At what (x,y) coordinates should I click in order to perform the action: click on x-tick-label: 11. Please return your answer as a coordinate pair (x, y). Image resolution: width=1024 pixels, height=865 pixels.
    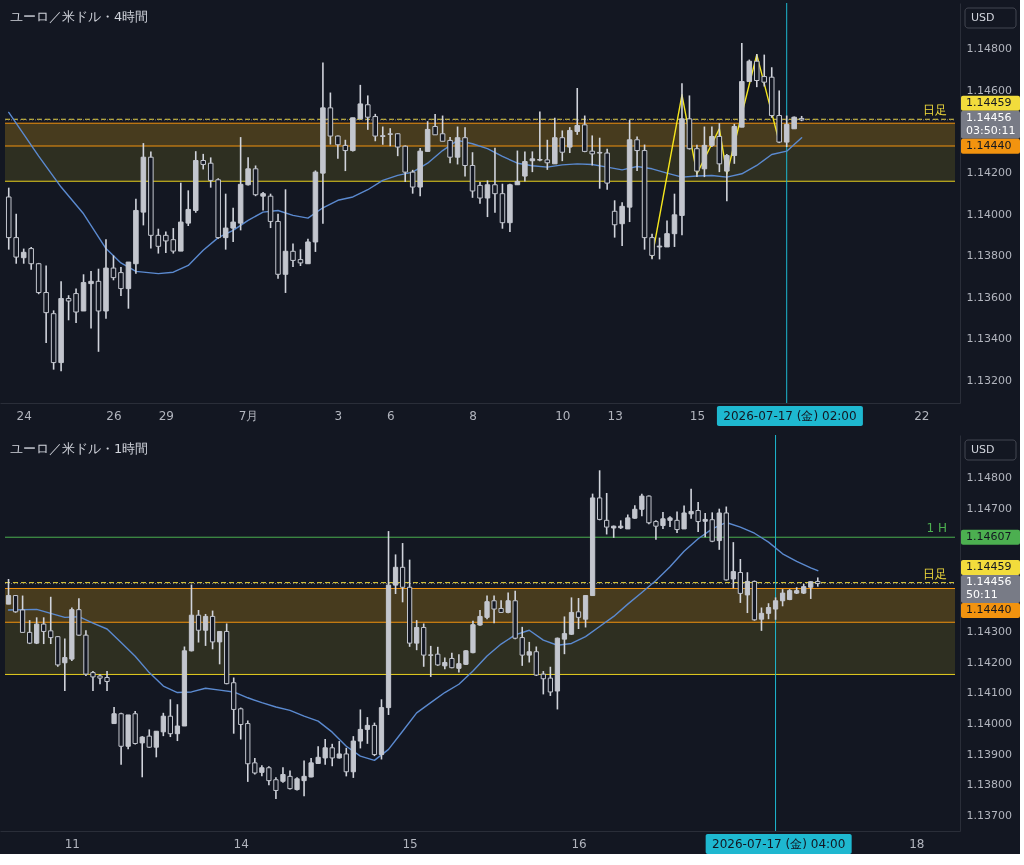
    Looking at the image, I should click on (72, 843).